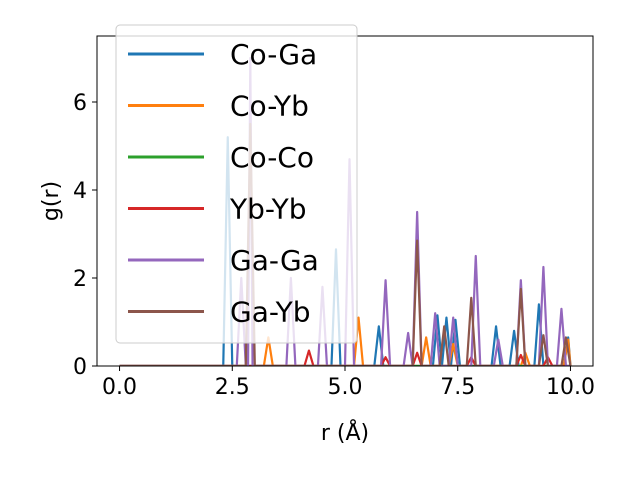 The width and height of the screenshot is (640, 480). What do you see at coordinates (273, 54) in the screenshot?
I see `legend-label-co-ga: Co-Ga` at bounding box center [273, 54].